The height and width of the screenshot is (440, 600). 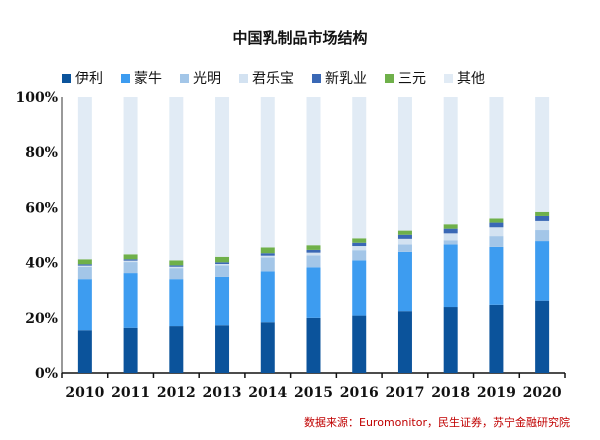 What do you see at coordinates (542, 393) in the screenshot?
I see `x-tick-label: 2020` at bounding box center [542, 393].